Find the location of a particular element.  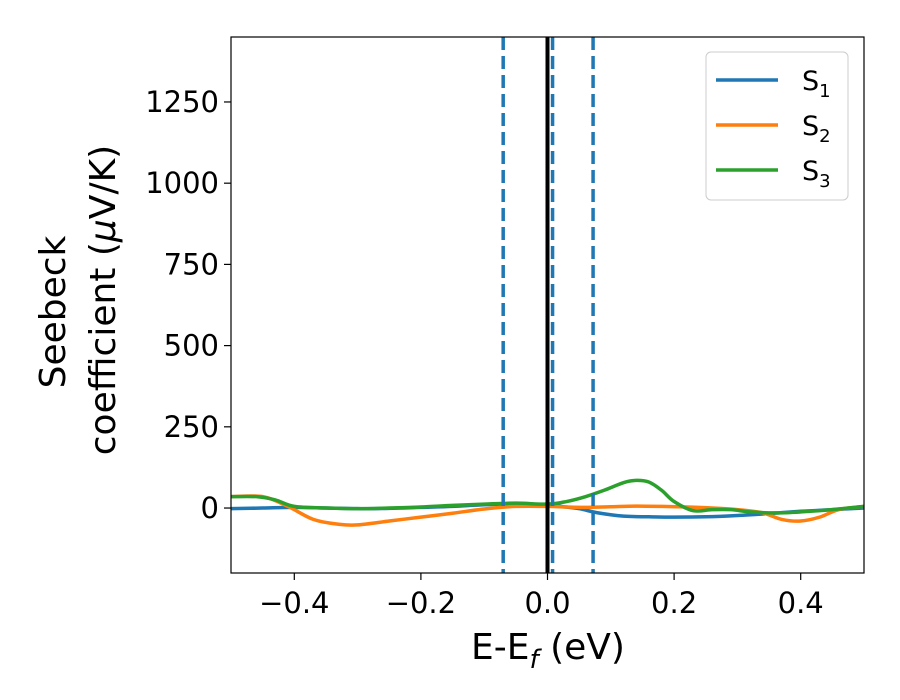

y-axis: 0 250 500 750 1000 1250 is located at coordinates (188, 305).